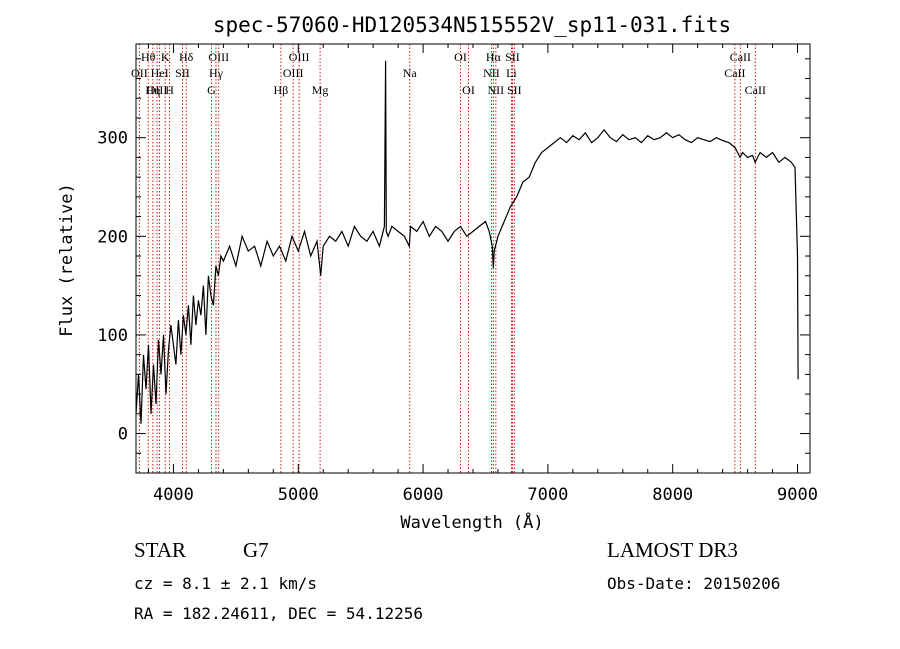  I want to click on x-tick-label: 6000, so click(423, 495).